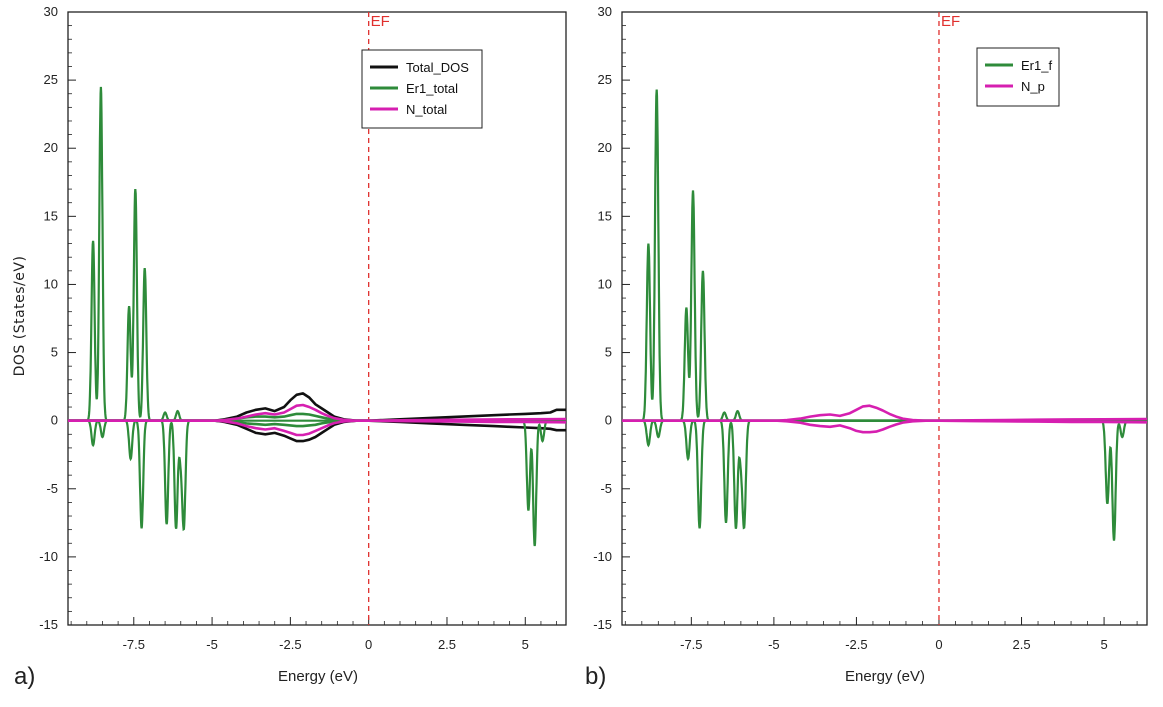  What do you see at coordinates (595, 676) in the screenshot?
I see `panel-b-label: b)` at bounding box center [595, 676].